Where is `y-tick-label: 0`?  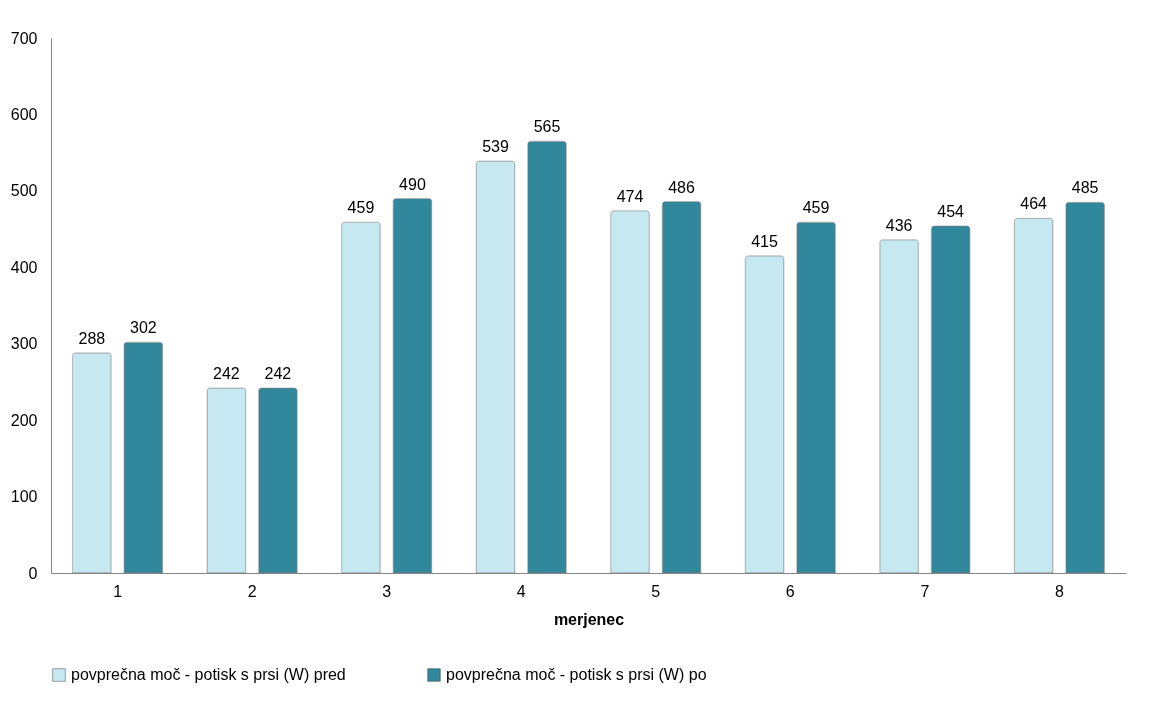
y-tick-label: 0 is located at coordinates (33, 573).